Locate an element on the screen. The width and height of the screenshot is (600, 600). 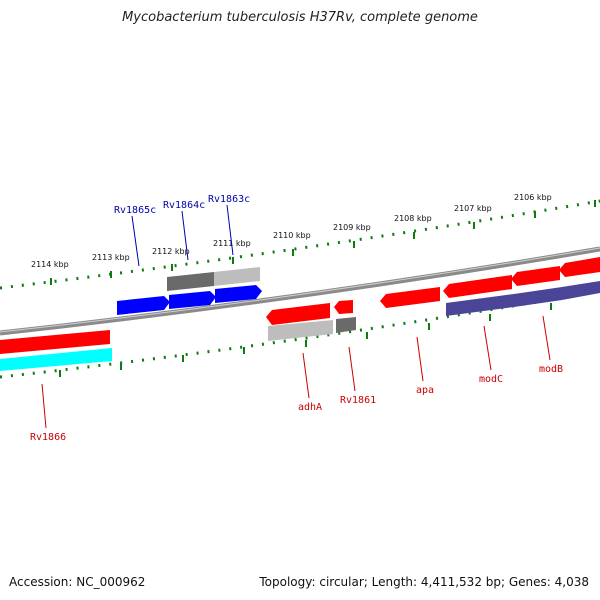
gene-arrow-modC is located at coordinates (477, 286).